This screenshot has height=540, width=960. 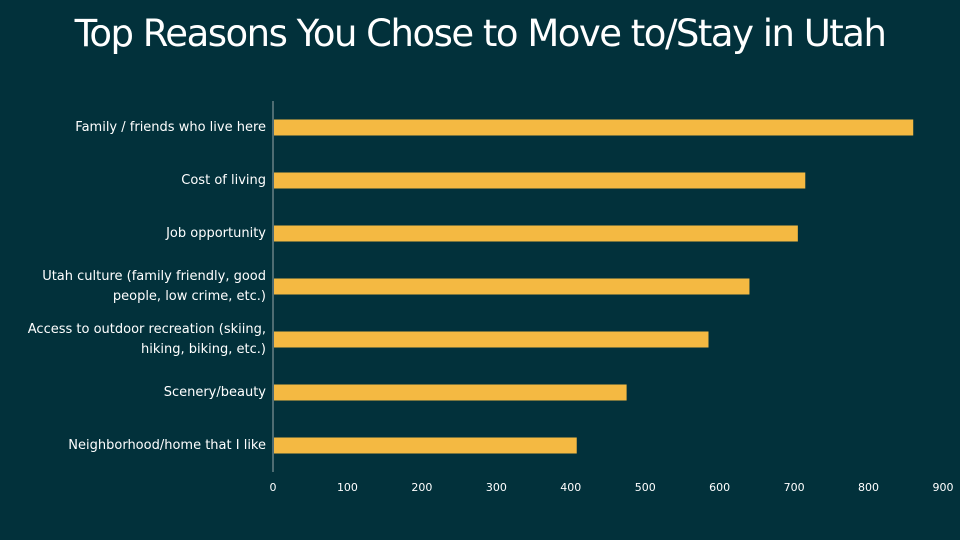 What do you see at coordinates (943, 487) in the screenshot?
I see `x-tick-label: 900` at bounding box center [943, 487].